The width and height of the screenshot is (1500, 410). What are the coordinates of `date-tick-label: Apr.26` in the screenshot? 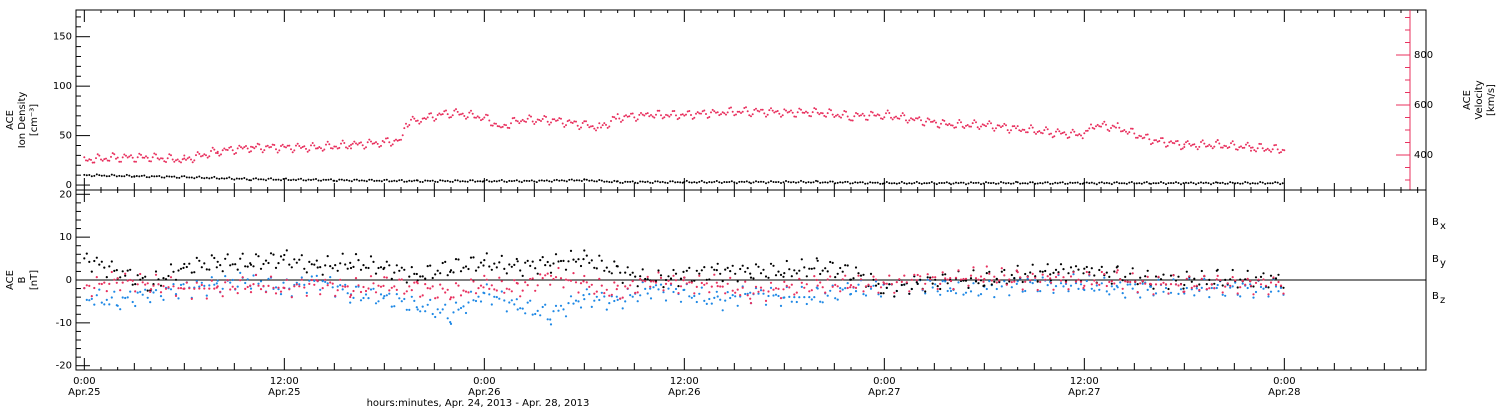 It's located at (684, 392).